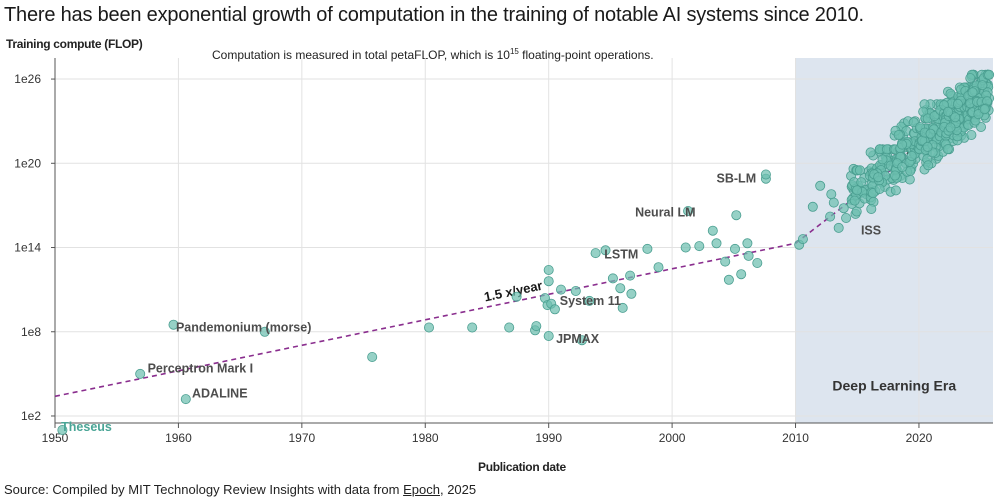 The height and width of the screenshot is (499, 1002). Describe the element at coordinates (74, 44) in the screenshot. I see `y-axis-title: Training compute (FLOP)` at that location.